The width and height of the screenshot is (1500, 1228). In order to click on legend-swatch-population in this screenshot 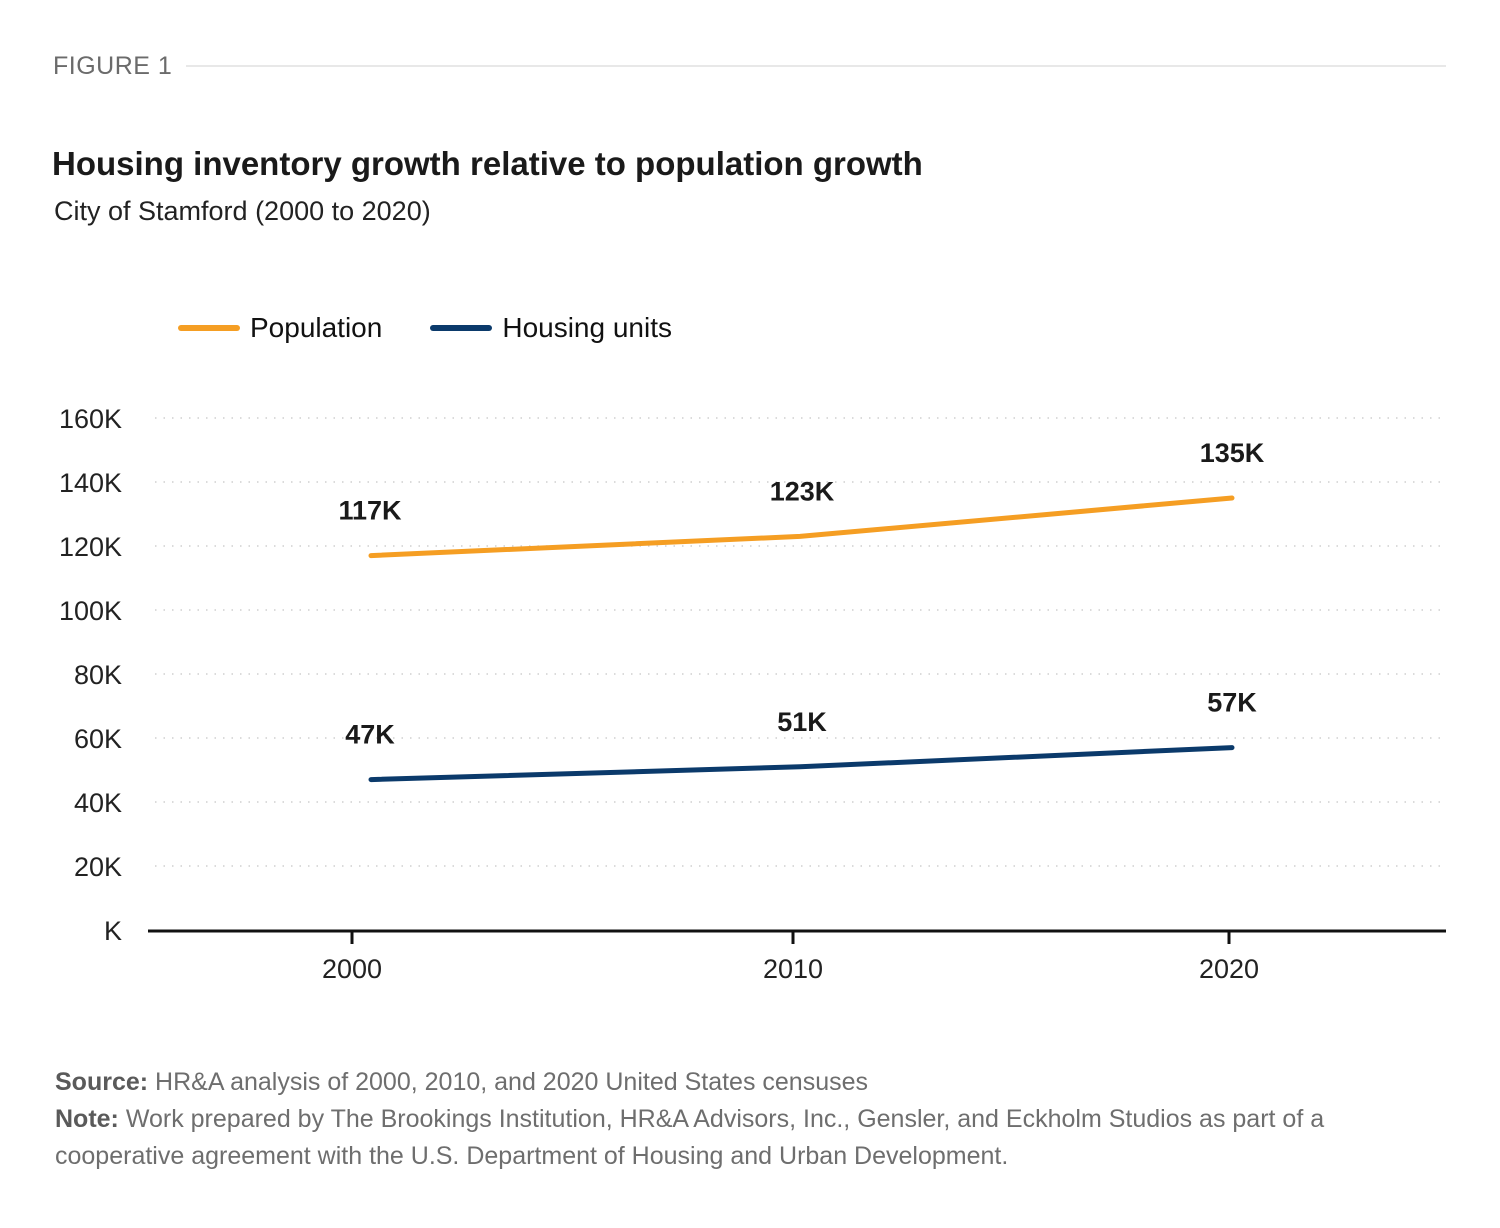, I will do `click(209, 328)`.